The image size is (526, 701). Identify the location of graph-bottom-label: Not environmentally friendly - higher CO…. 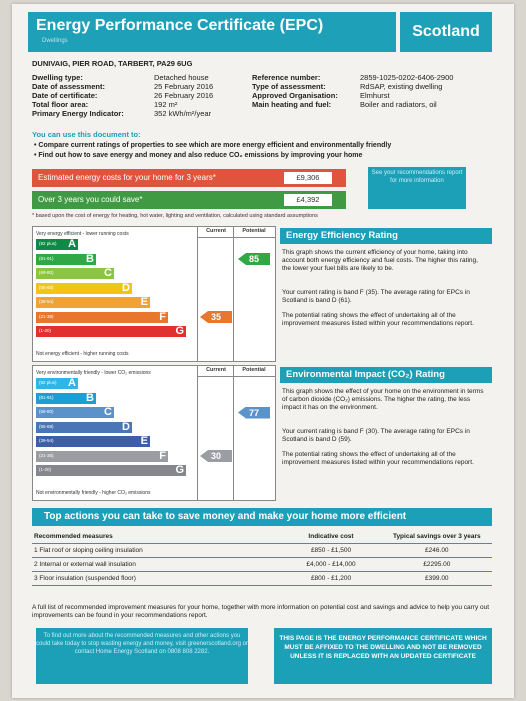
(93, 493).